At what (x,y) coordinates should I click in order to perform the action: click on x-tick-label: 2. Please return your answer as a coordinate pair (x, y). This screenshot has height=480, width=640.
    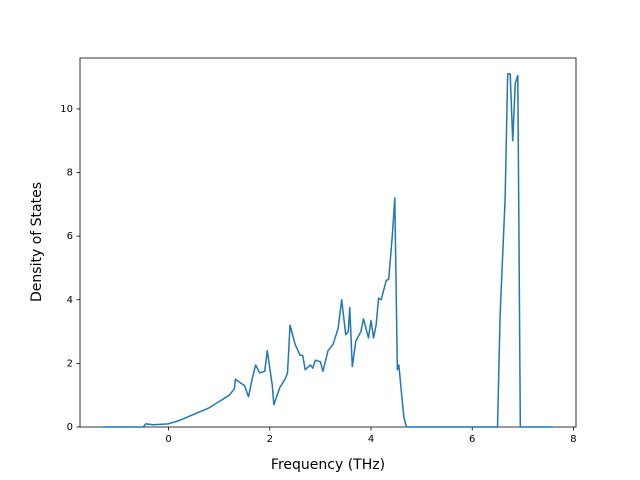
    Looking at the image, I should click on (270, 439).